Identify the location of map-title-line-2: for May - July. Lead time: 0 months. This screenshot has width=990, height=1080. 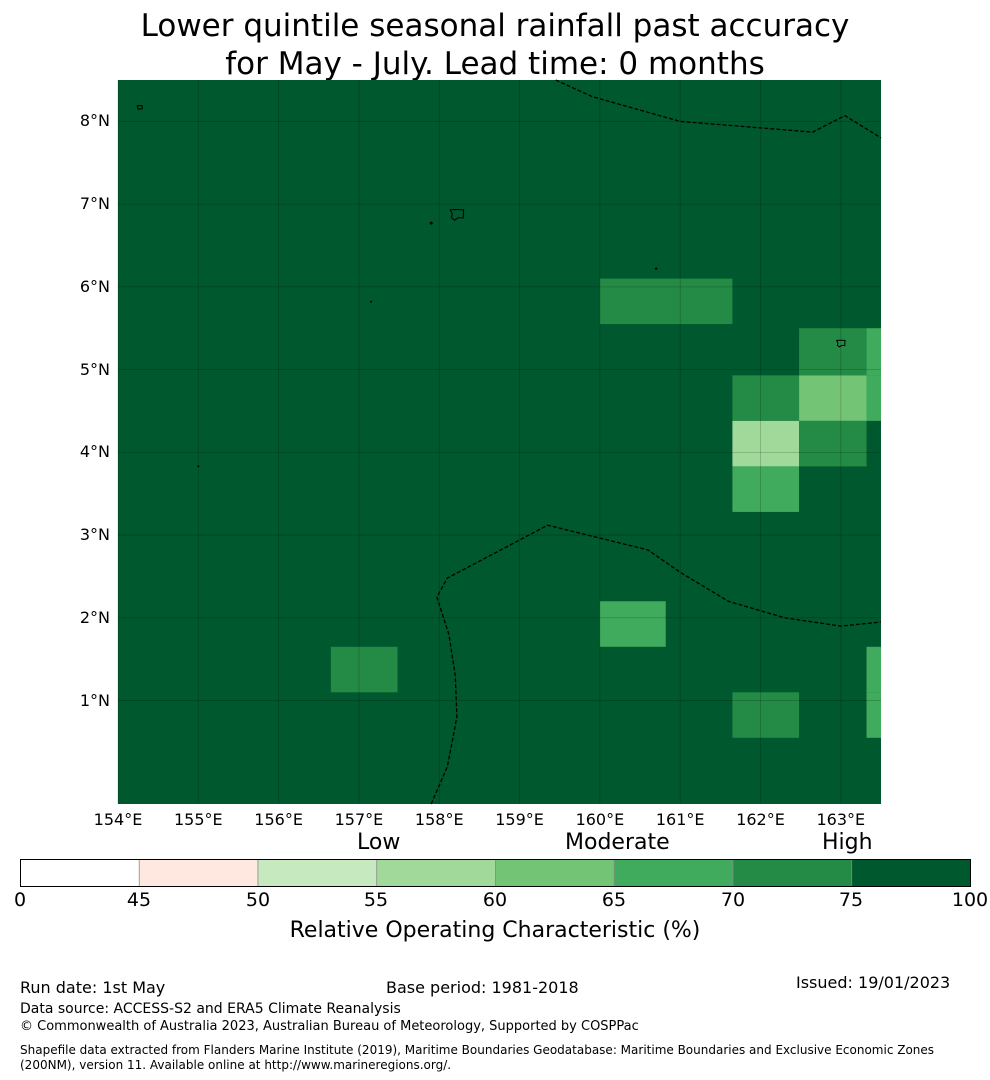
(495, 64).